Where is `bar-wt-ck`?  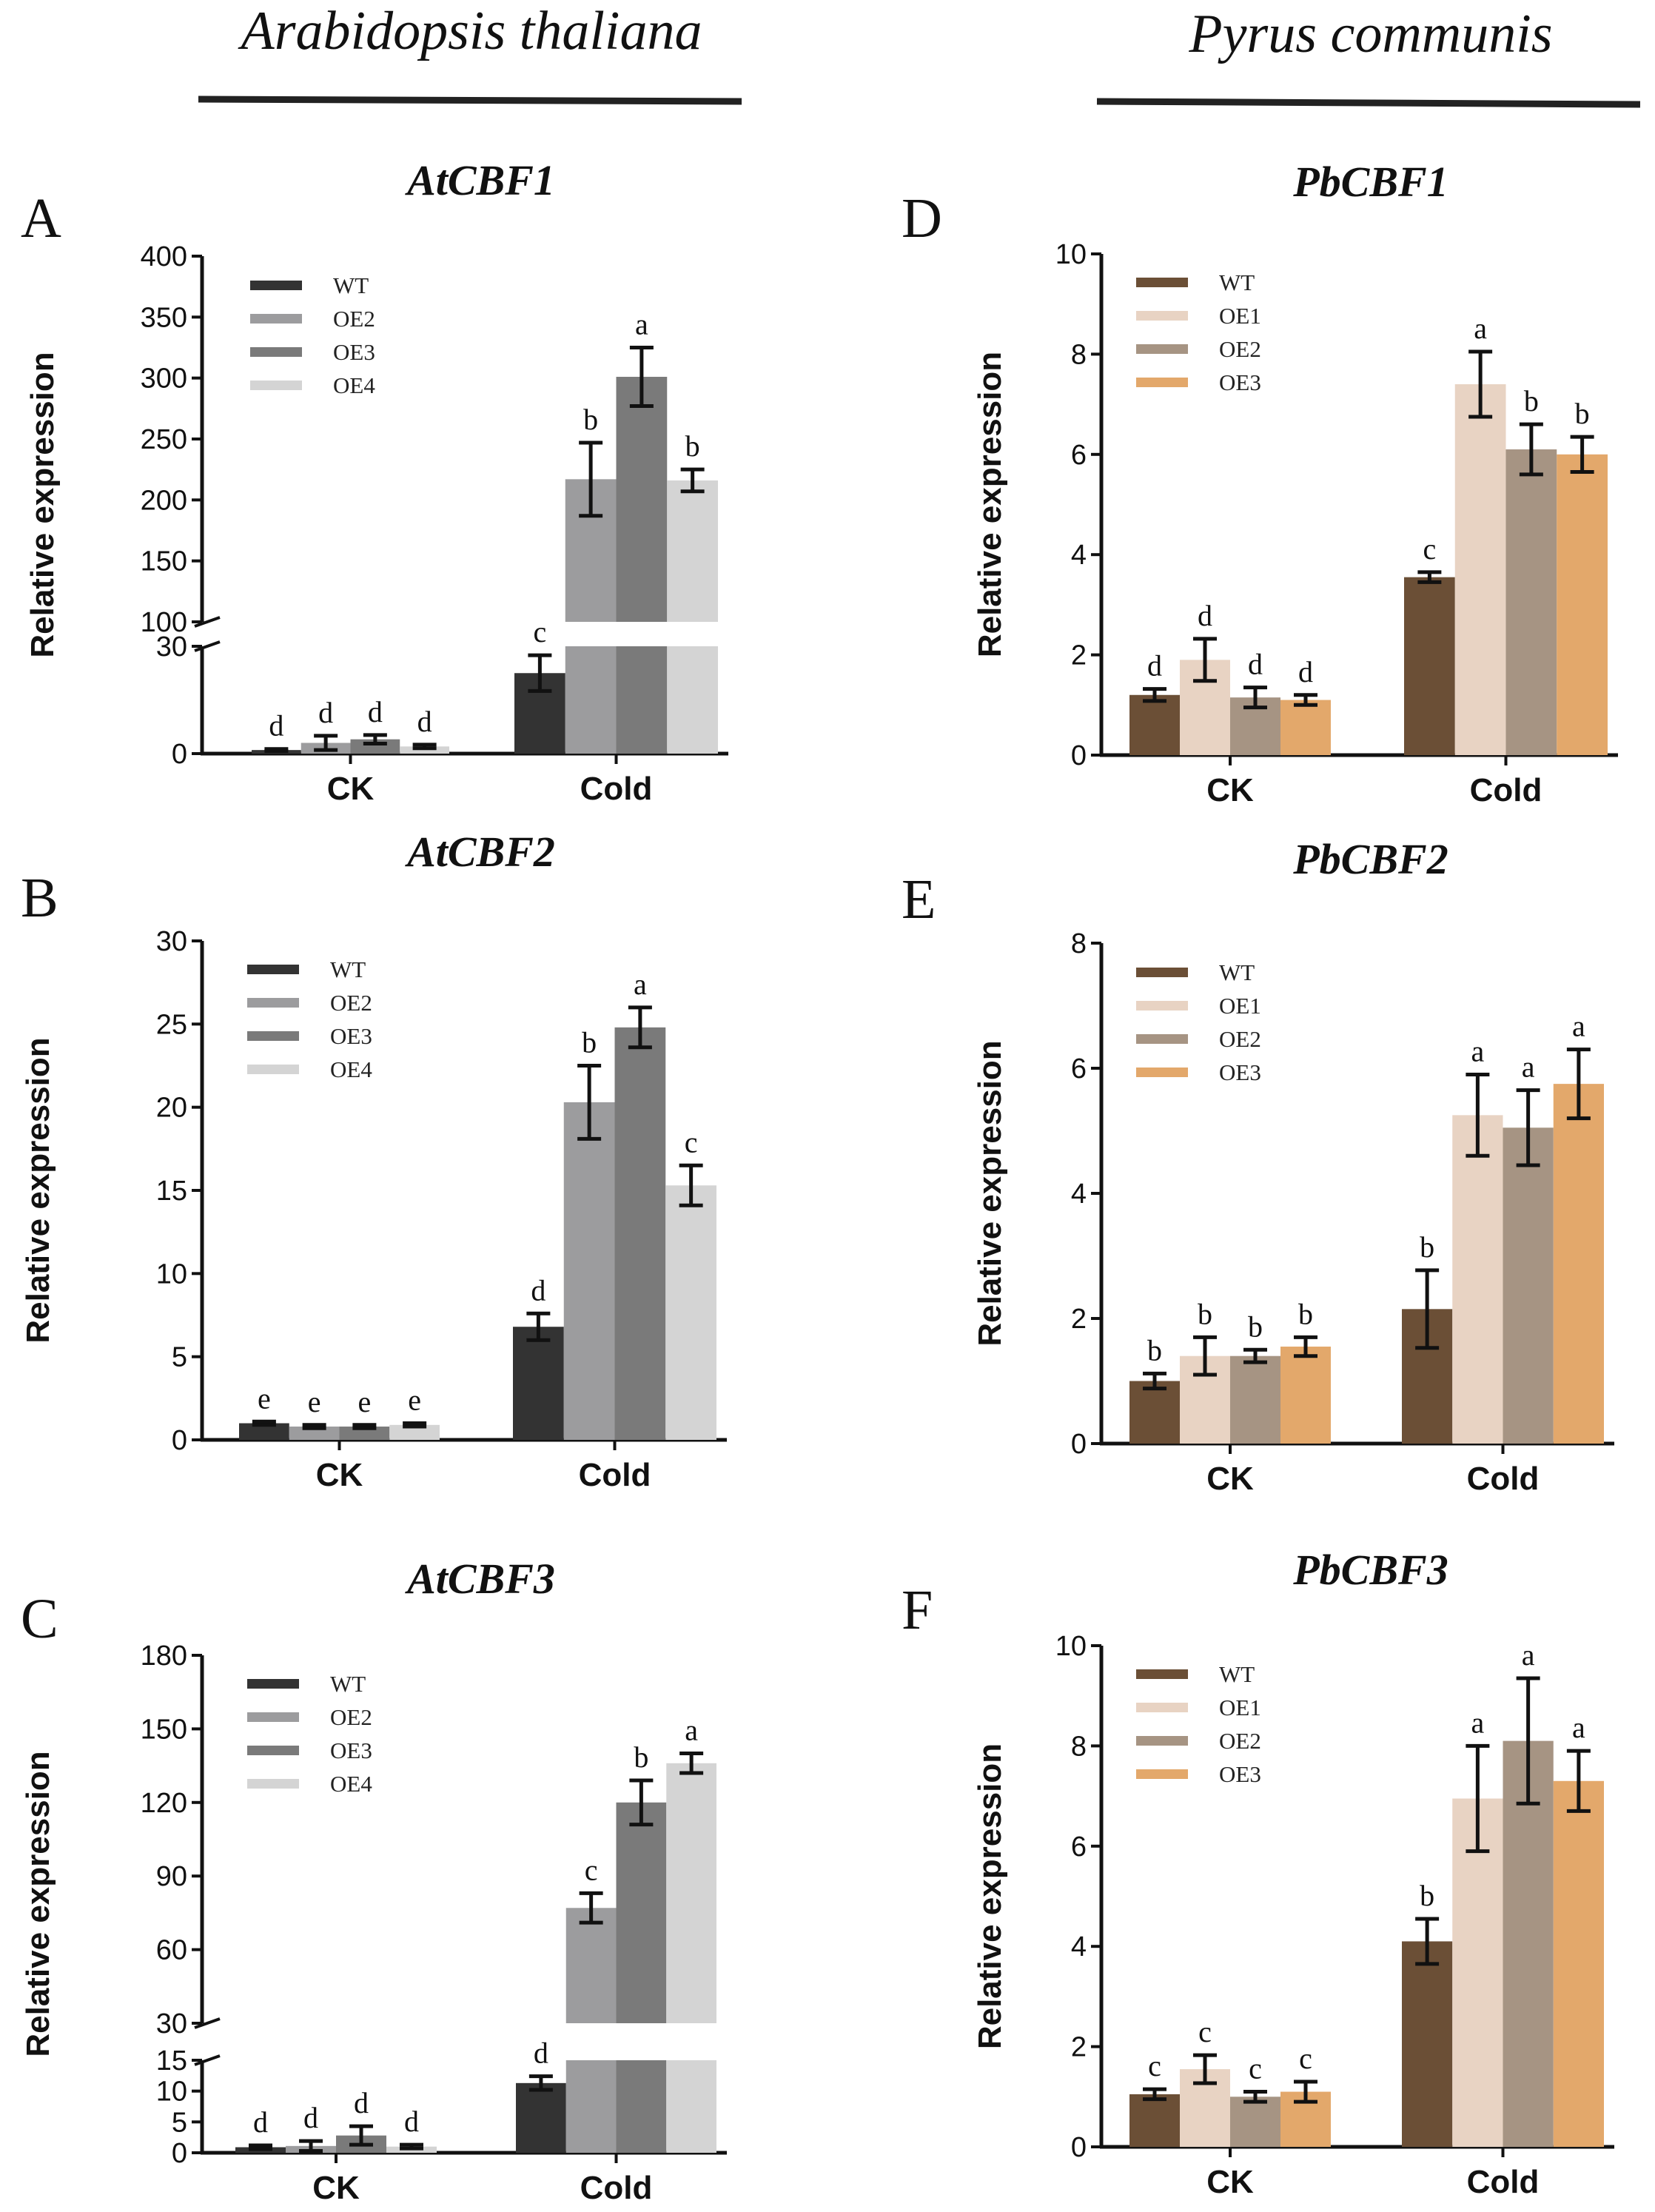 bar-wt-ck is located at coordinates (1154, 2120).